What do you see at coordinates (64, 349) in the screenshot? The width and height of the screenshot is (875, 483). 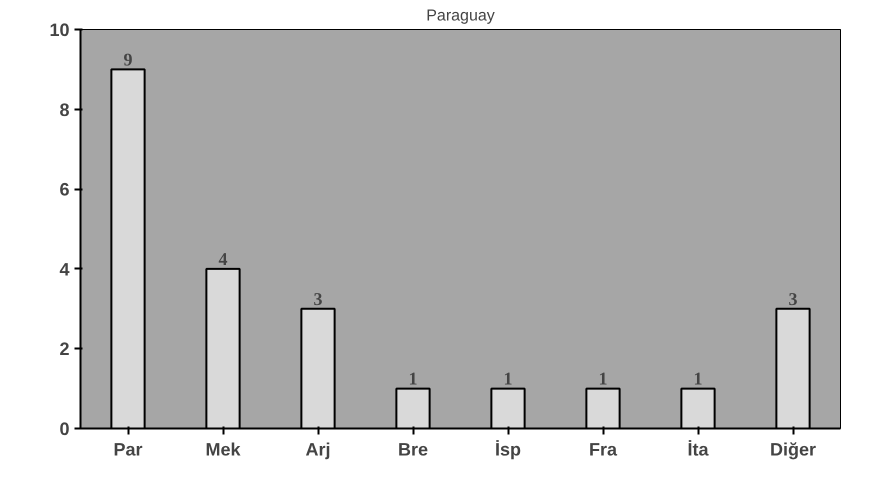 I see `y-tick-label: 2` at bounding box center [64, 349].